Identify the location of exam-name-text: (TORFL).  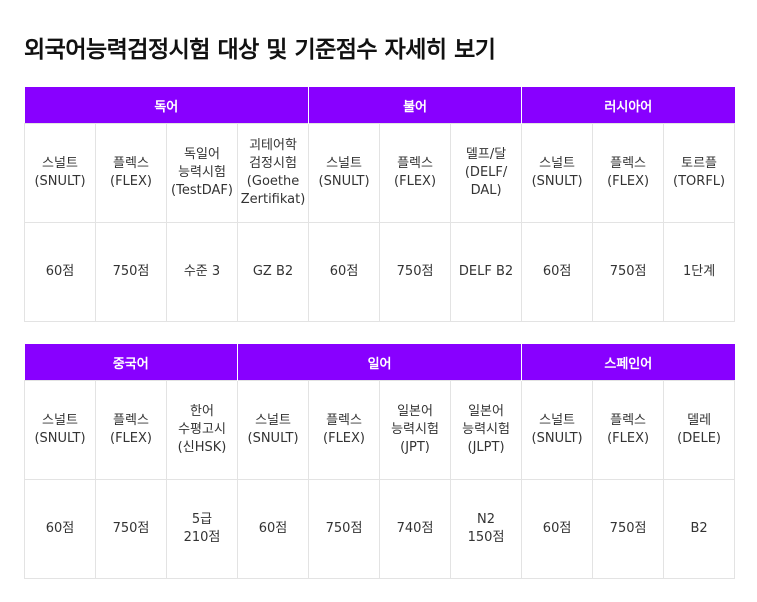
(699, 181).